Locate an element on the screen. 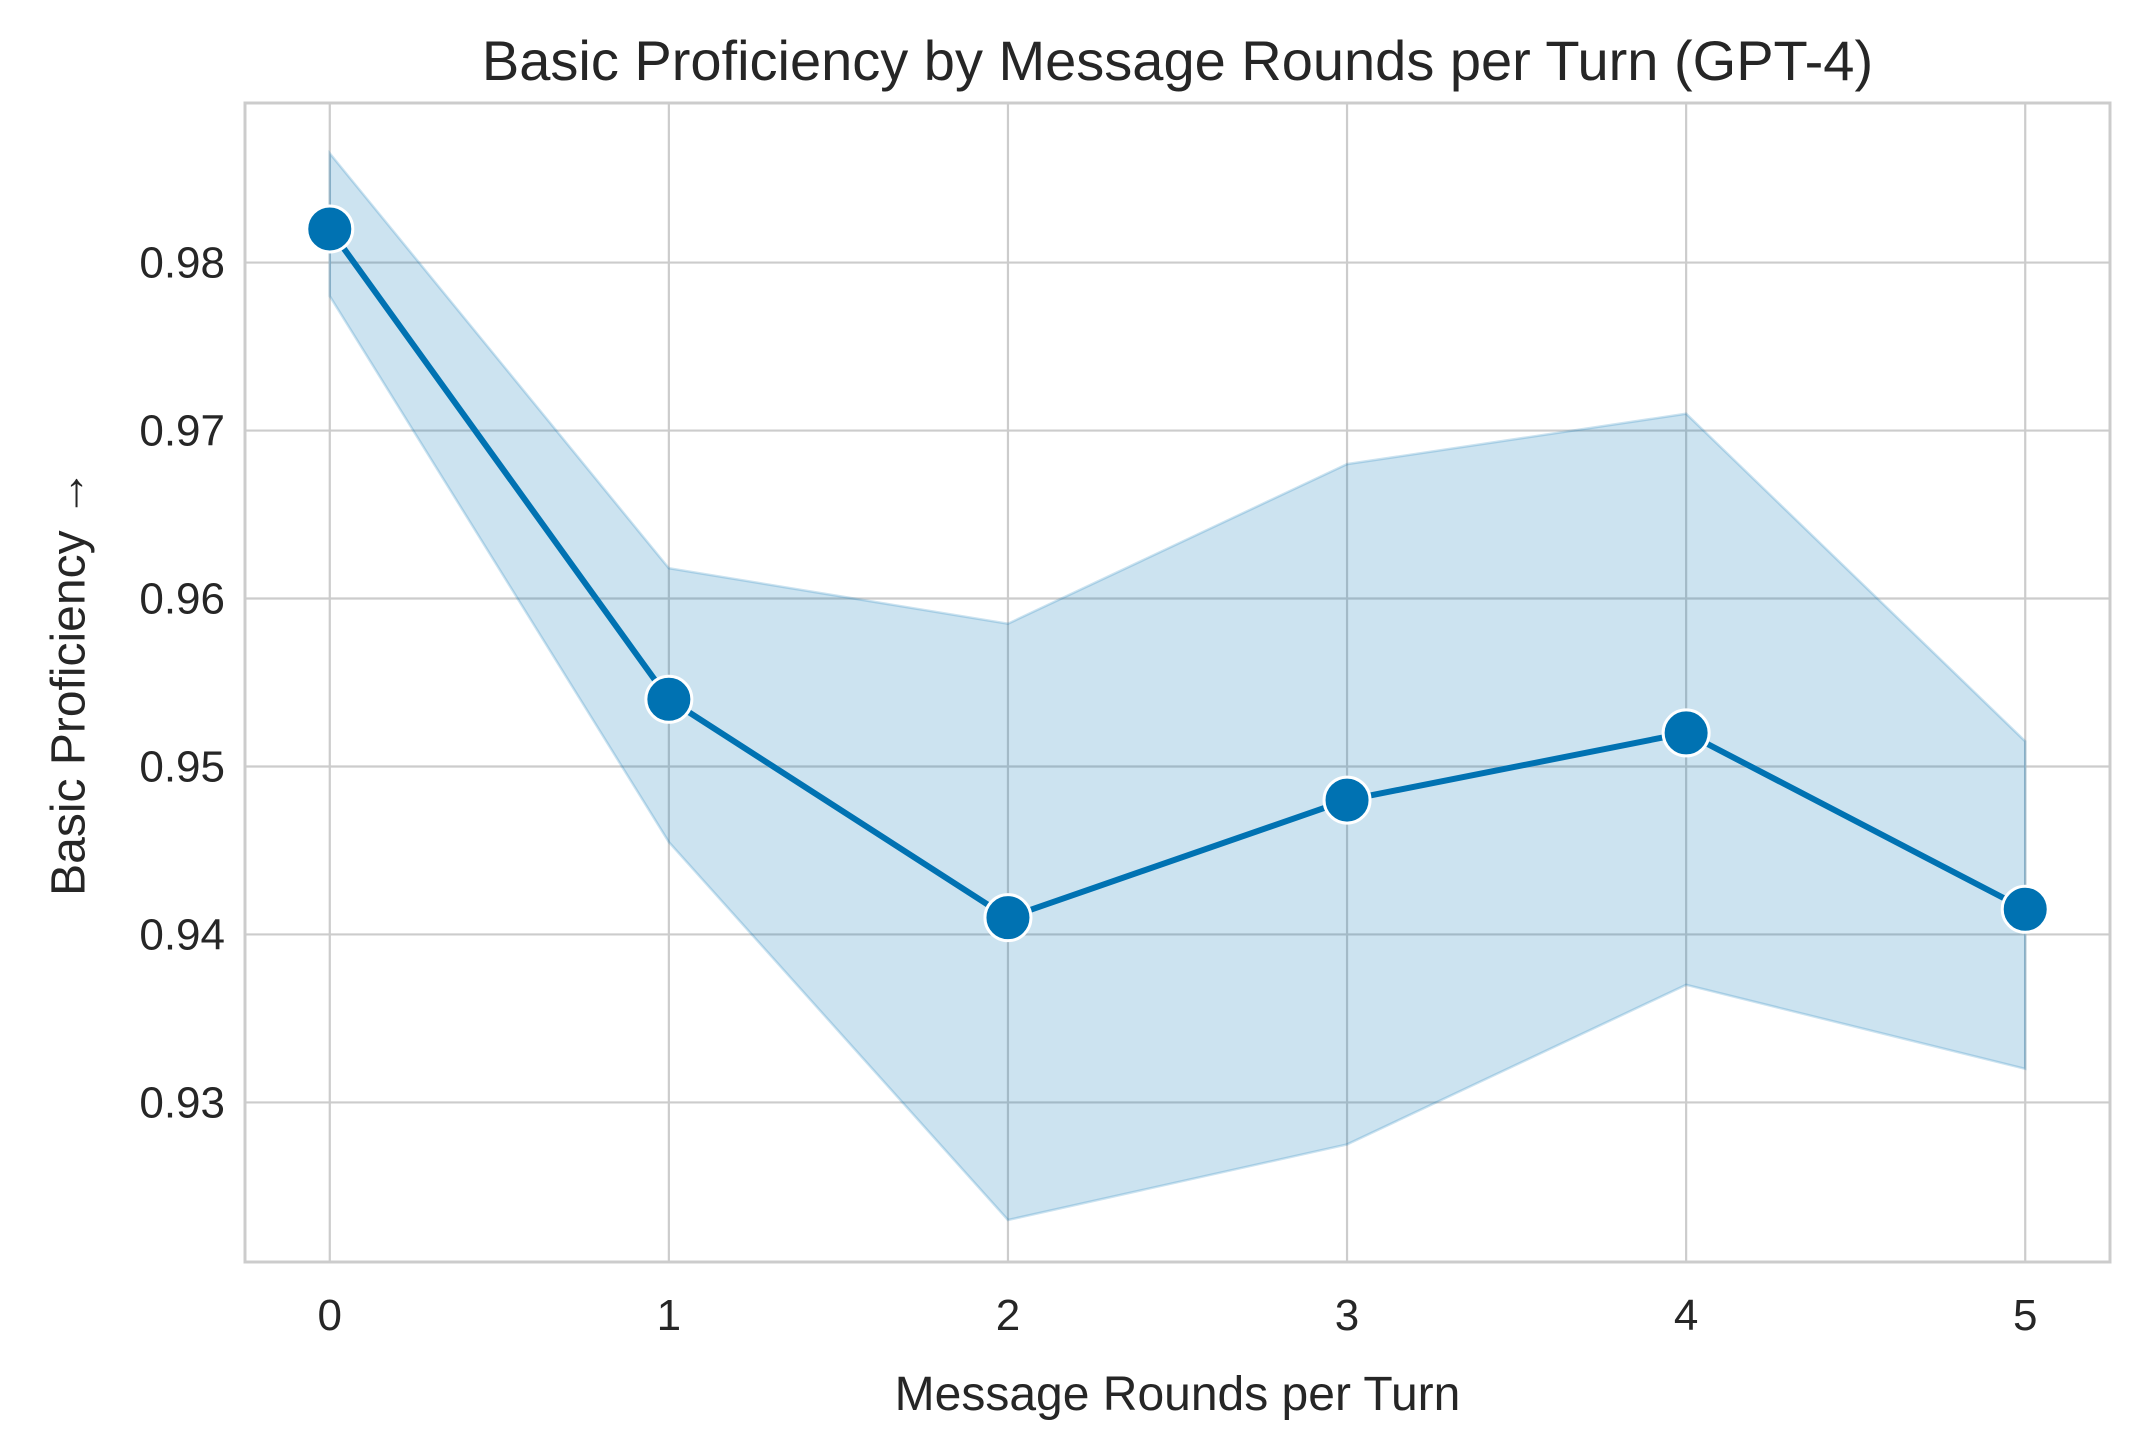  x-axis-label: Message Rounds per Turn is located at coordinates (1178, 1394).